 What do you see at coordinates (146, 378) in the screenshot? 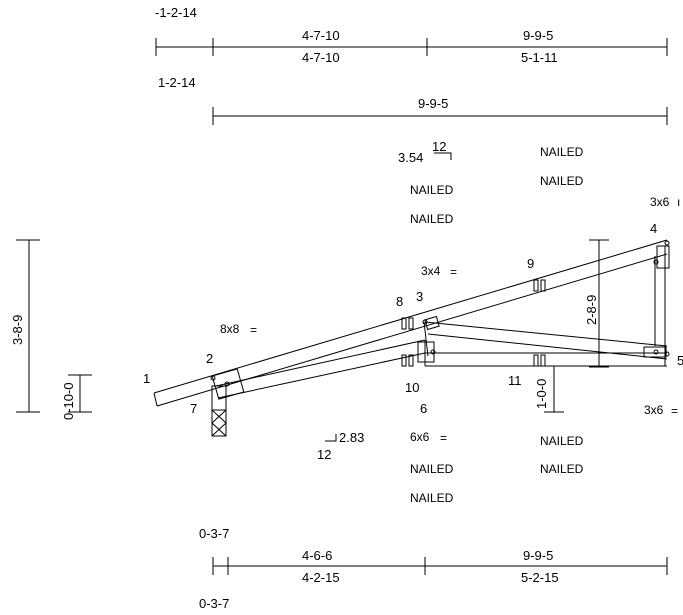
I see `joint-label: 1` at bounding box center [146, 378].